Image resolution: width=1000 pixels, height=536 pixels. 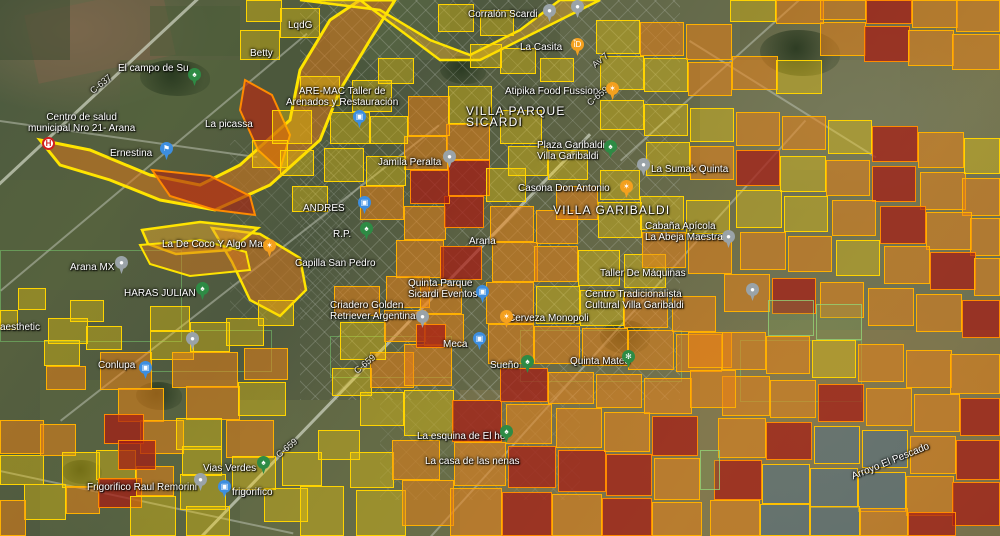 What do you see at coordinates (482, 294) in the screenshot?
I see `marker-store-quinta-parque: ▣` at bounding box center [482, 294].